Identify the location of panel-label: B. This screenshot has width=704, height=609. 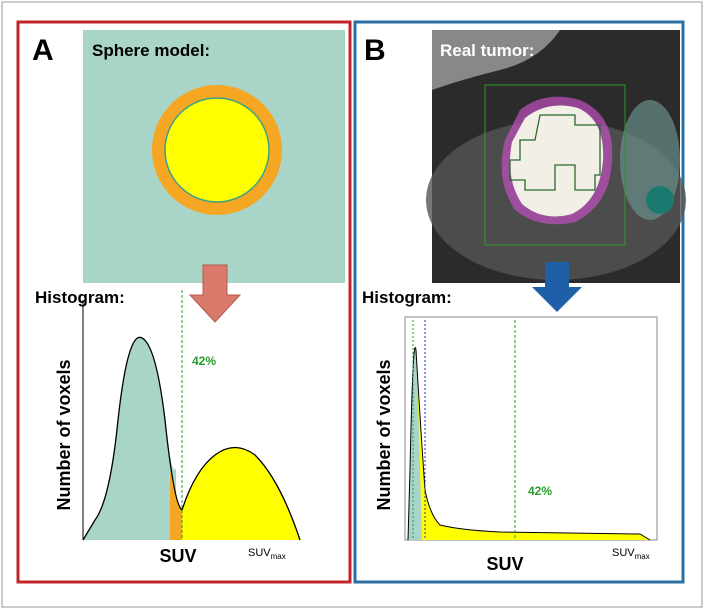
(375, 50).